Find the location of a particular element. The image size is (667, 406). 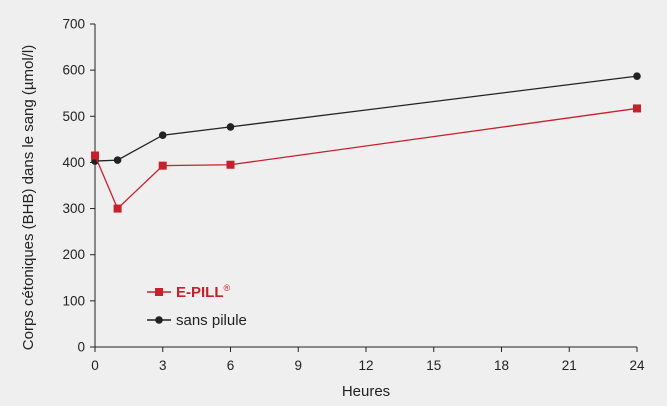

y-tick-label: 600 is located at coordinates (73, 70).